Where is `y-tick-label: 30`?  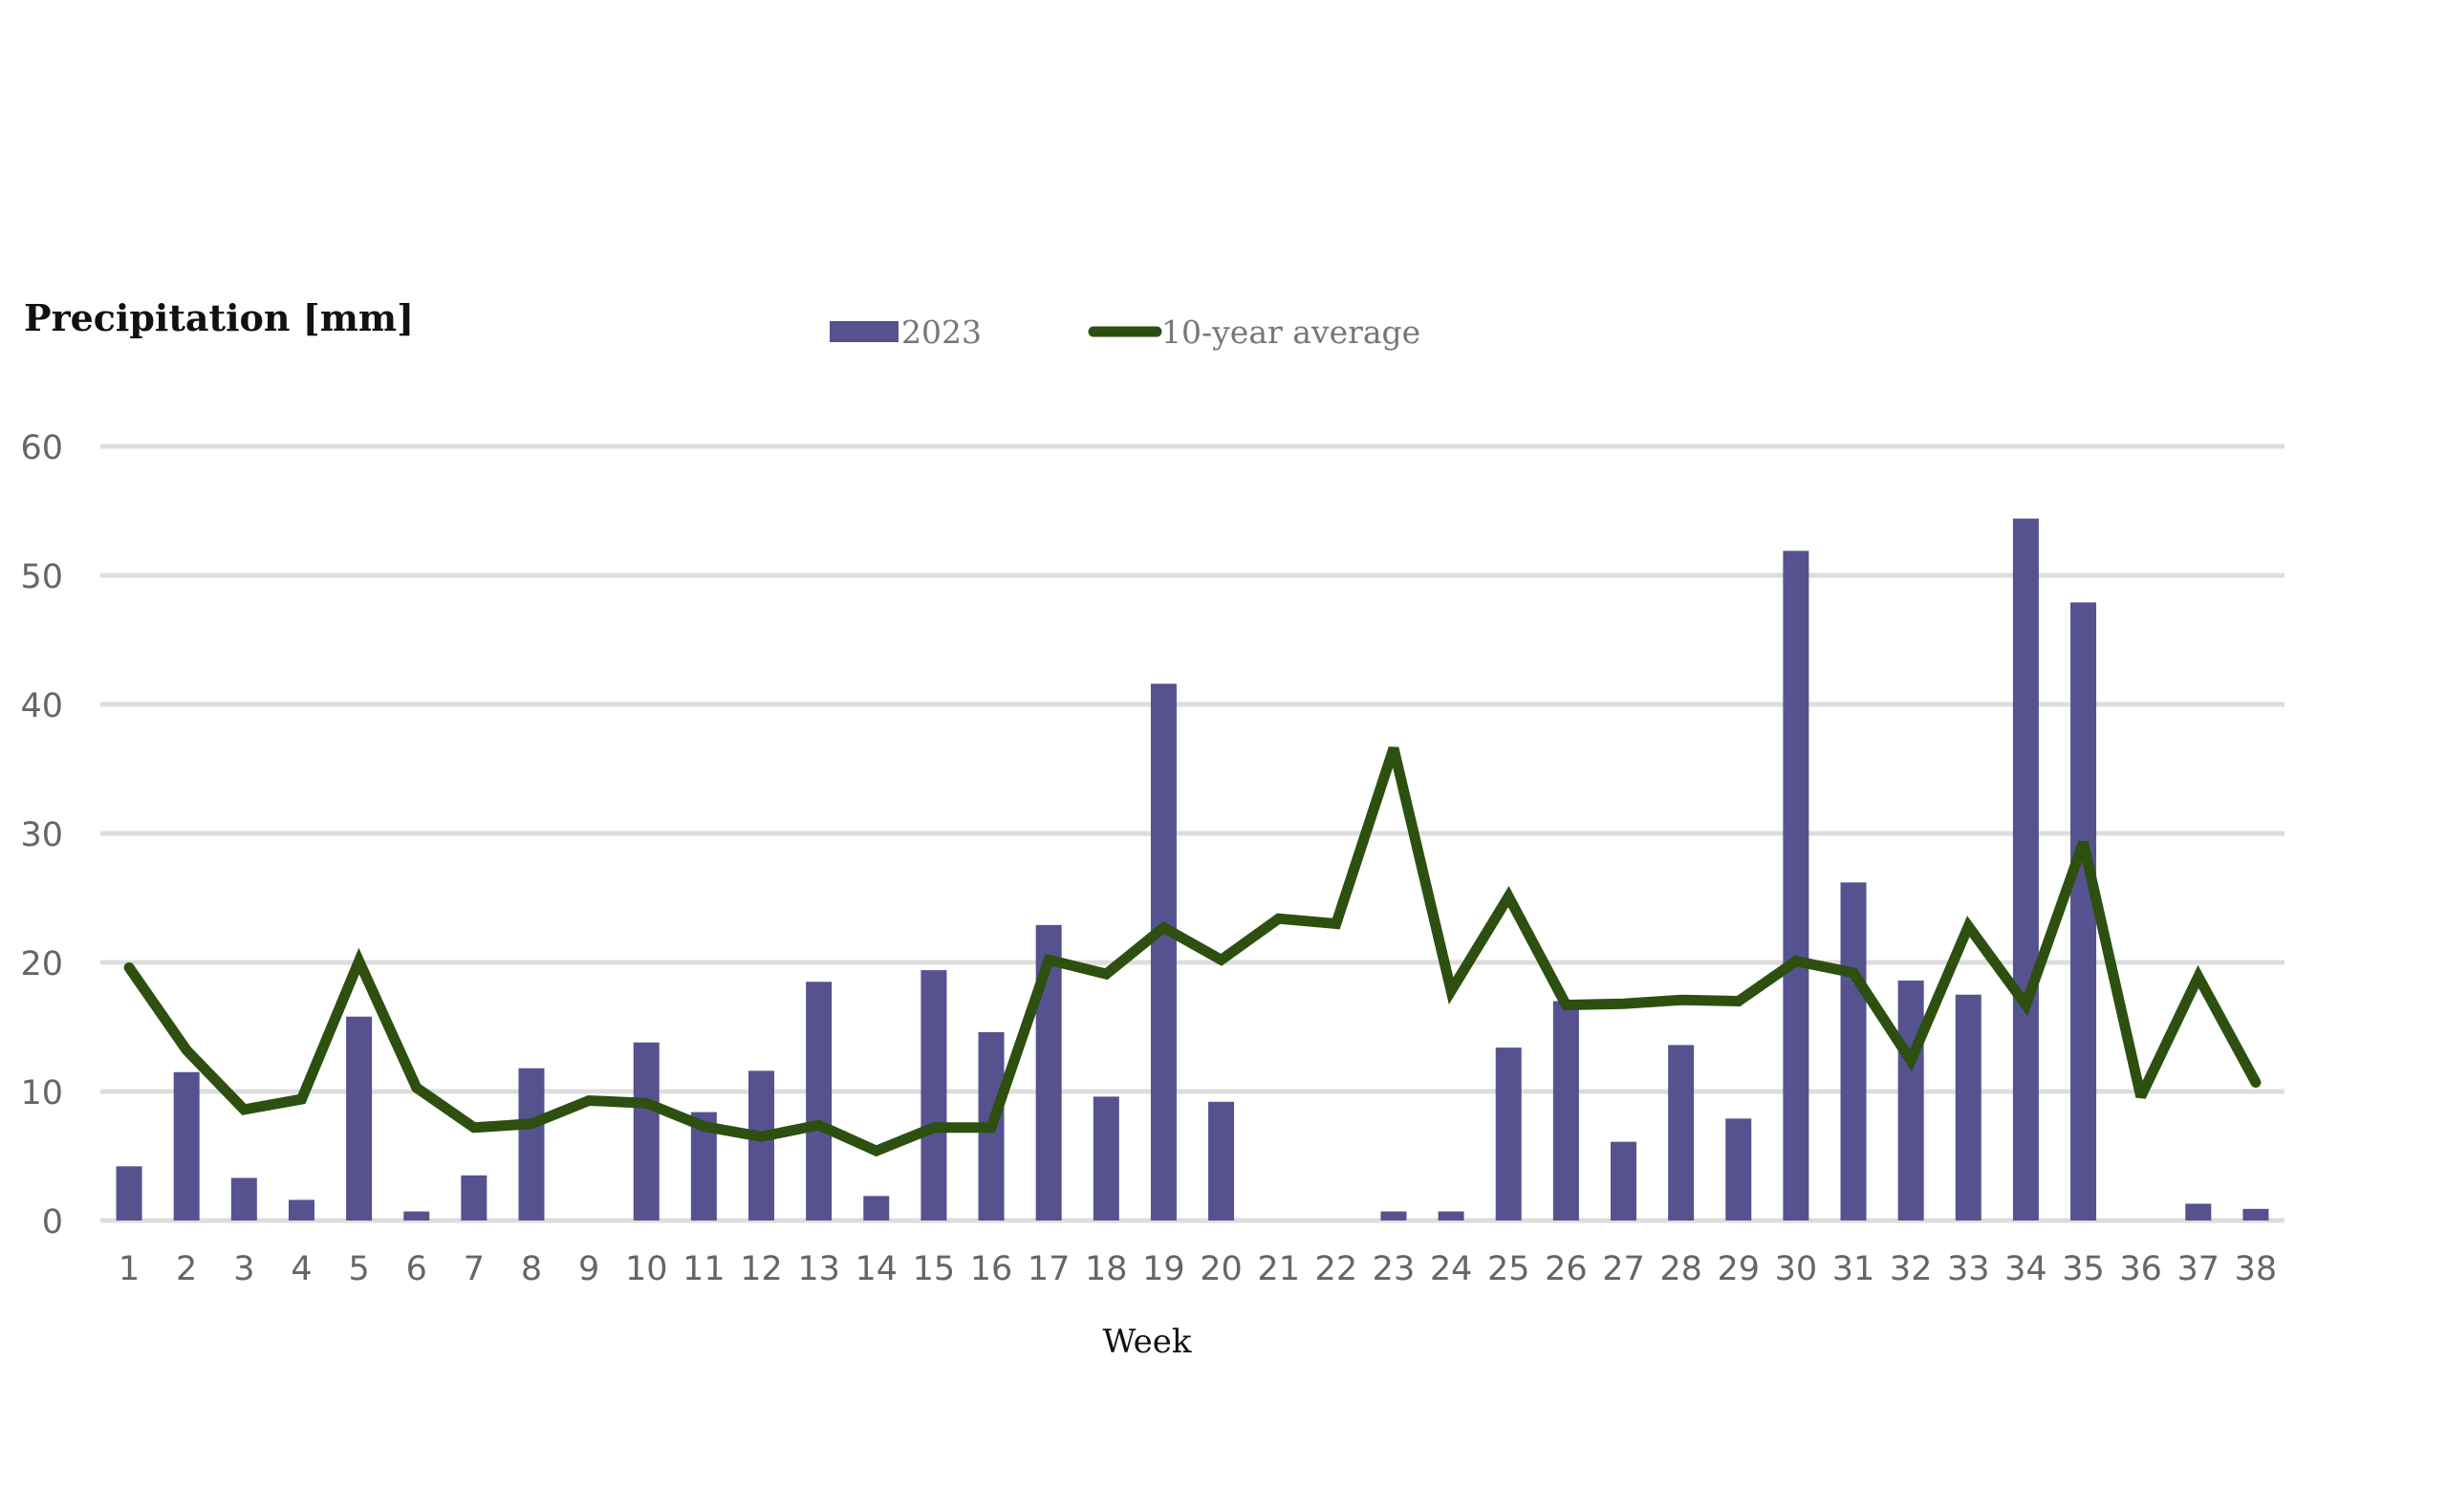 y-tick-label: 30 is located at coordinates (41, 835).